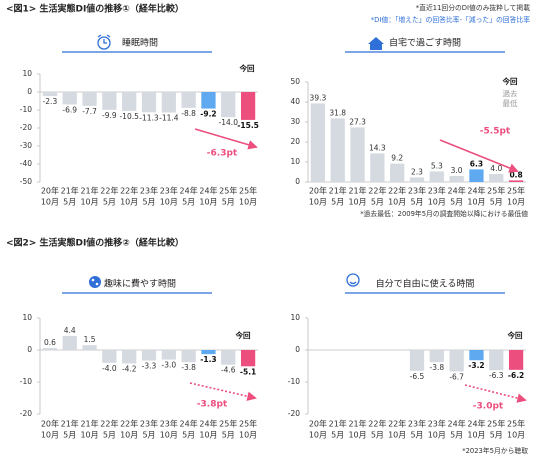 Image resolution: width=536 pixels, height=463 pixels. I want to click on value-label: -6.3, so click(496, 375).